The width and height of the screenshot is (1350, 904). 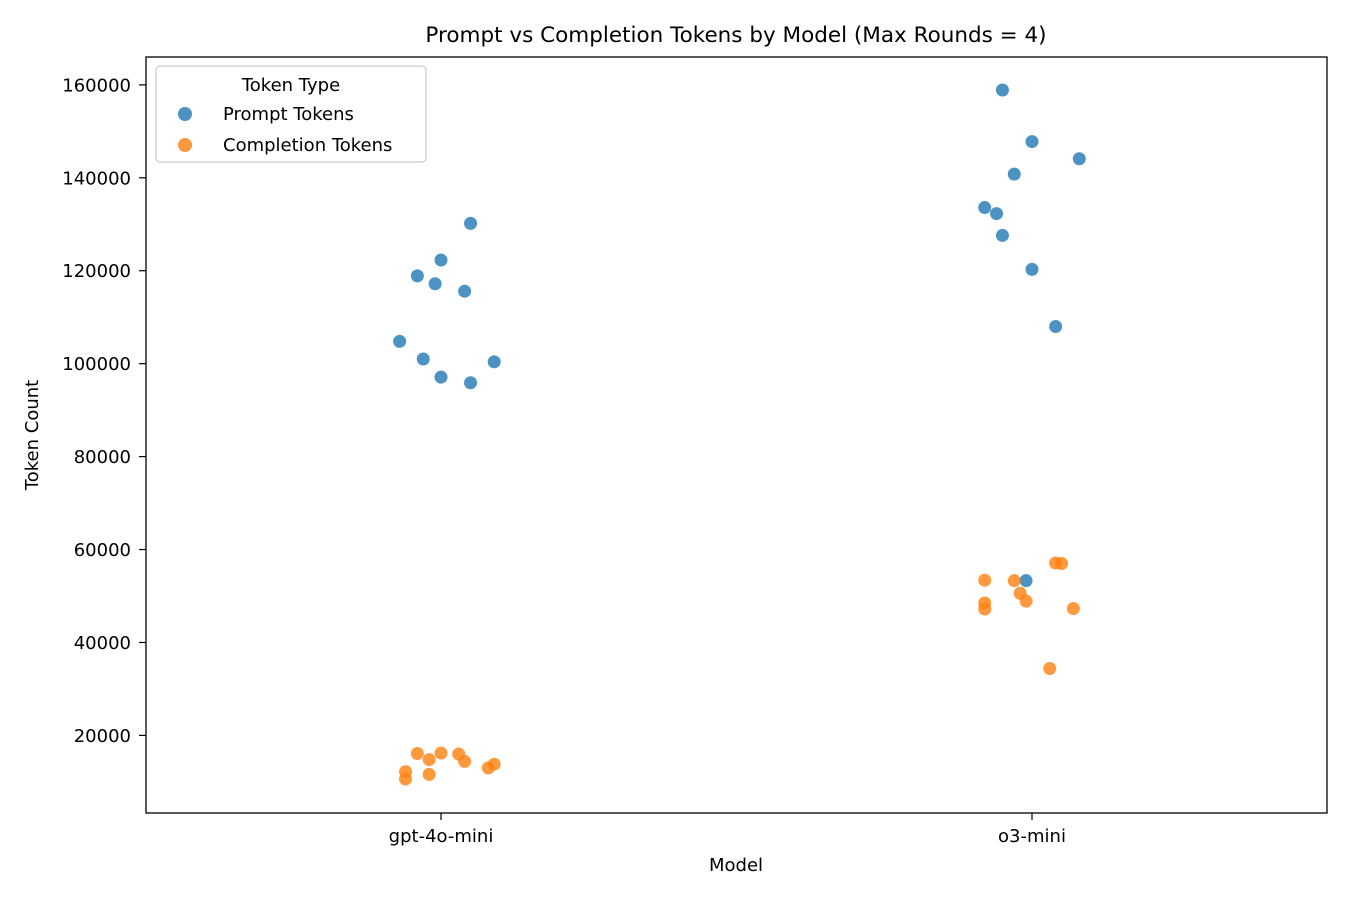 I want to click on x-axis-ticks: gpt-4o-mini o3-mini, so click(x=727, y=830).